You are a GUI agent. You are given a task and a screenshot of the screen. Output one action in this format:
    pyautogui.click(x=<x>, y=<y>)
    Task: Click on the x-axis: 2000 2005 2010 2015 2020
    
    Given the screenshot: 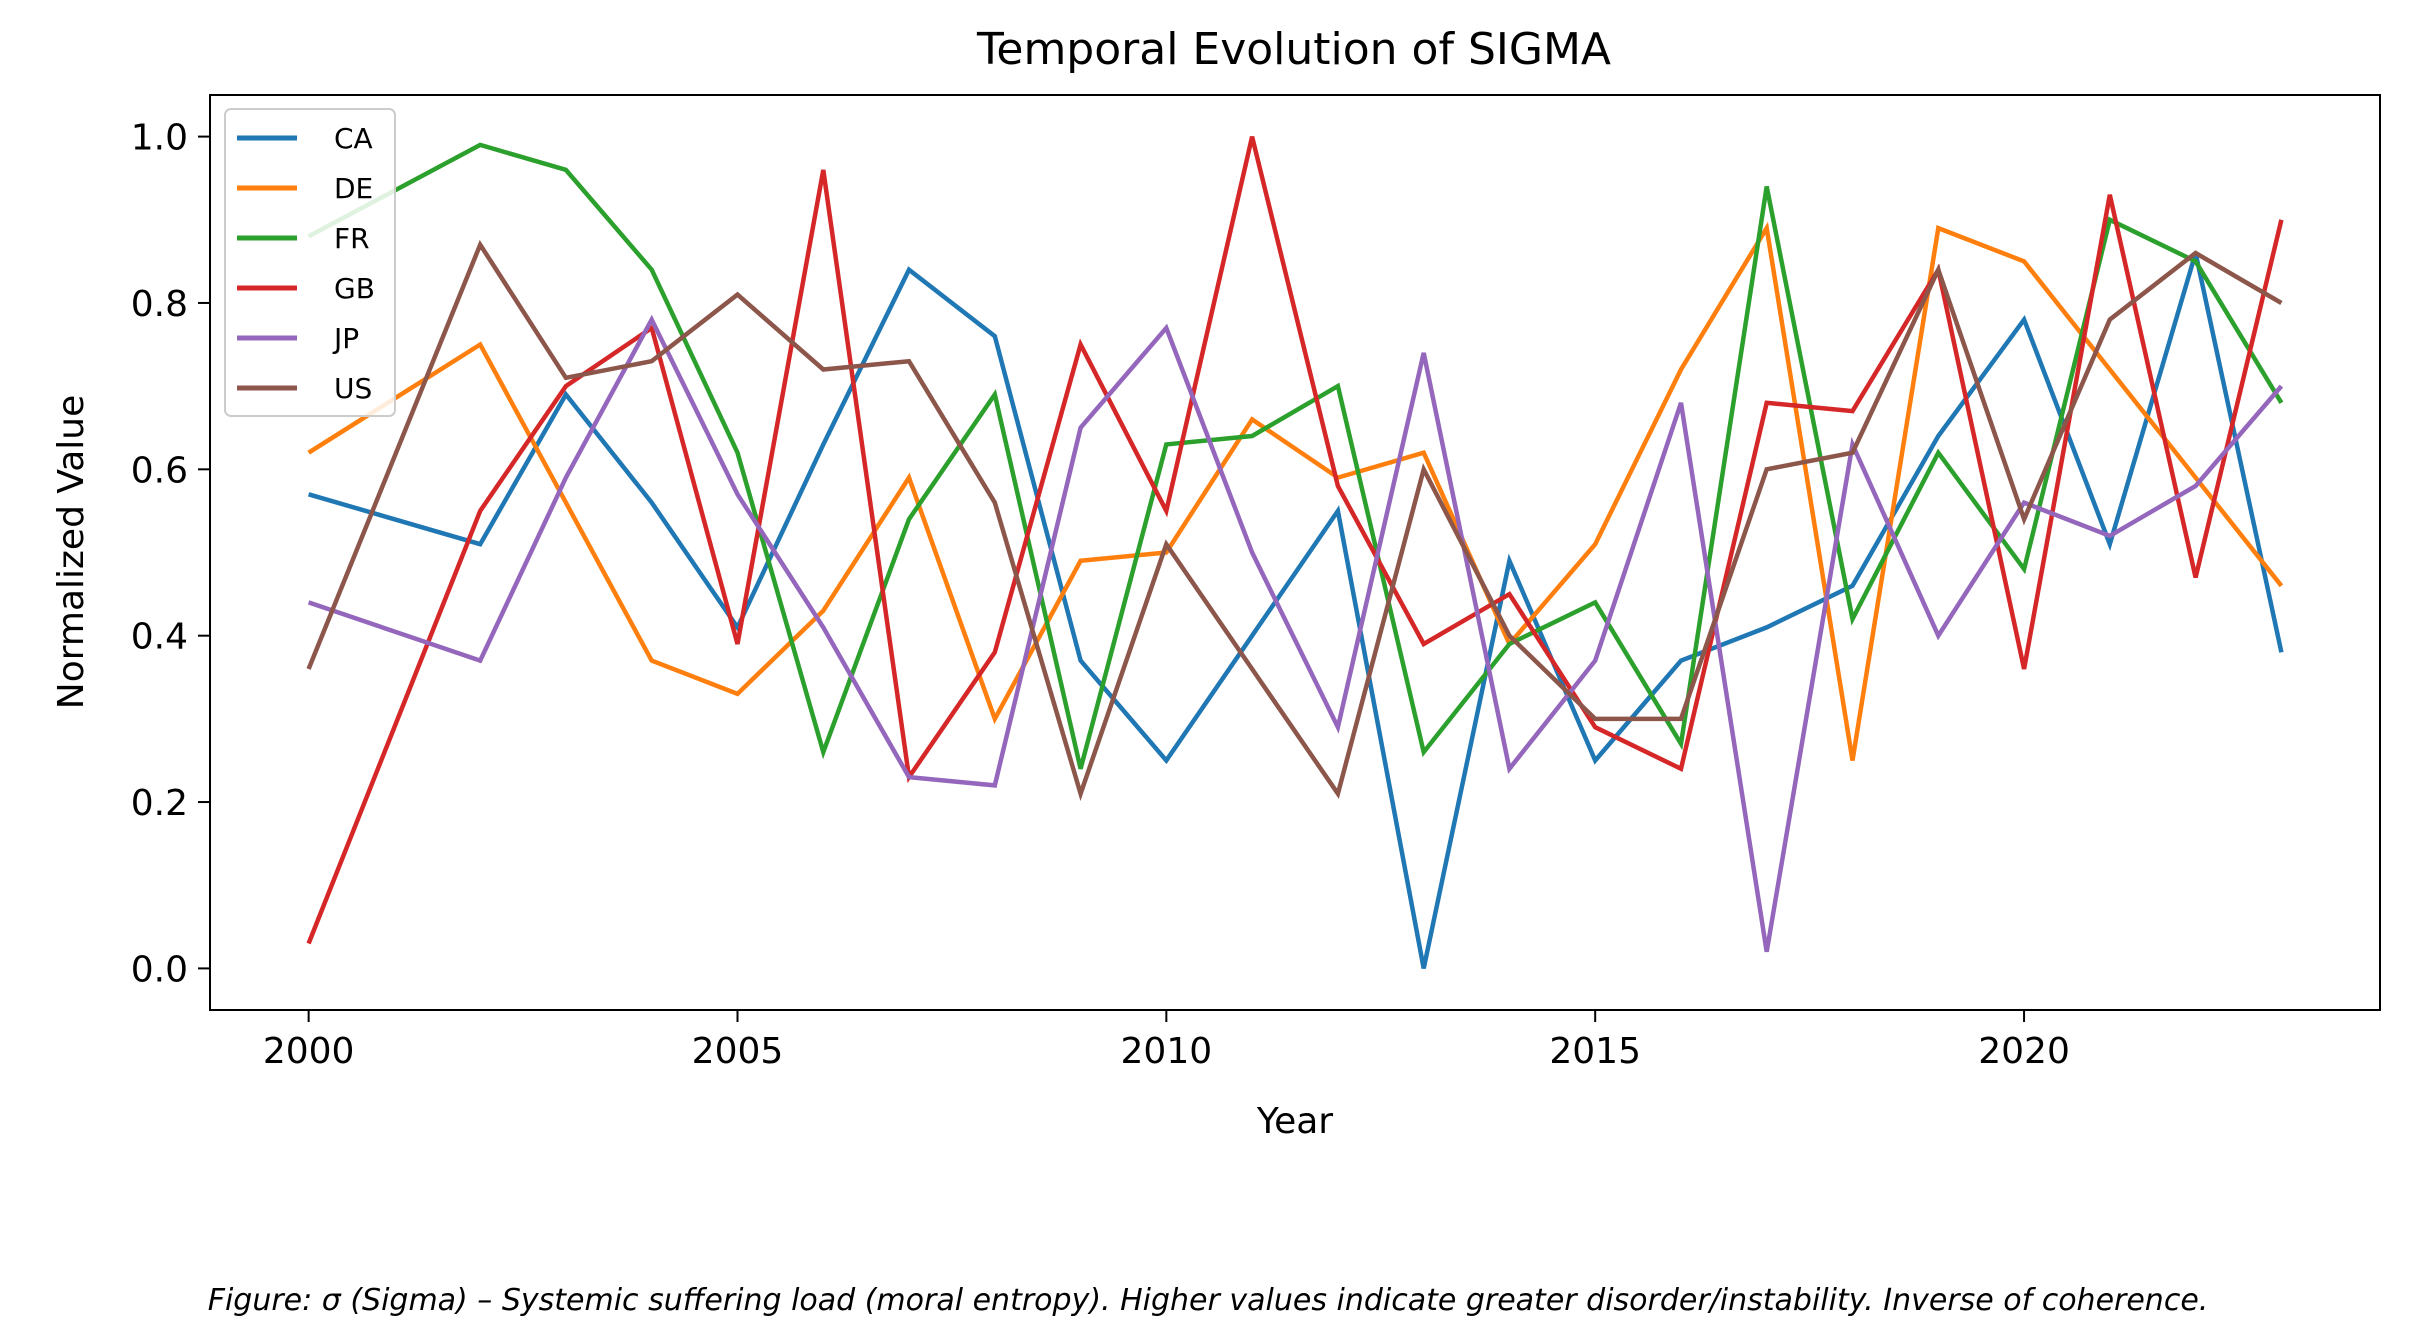 What is the action you would take?
    pyautogui.click(x=1166, y=1041)
    